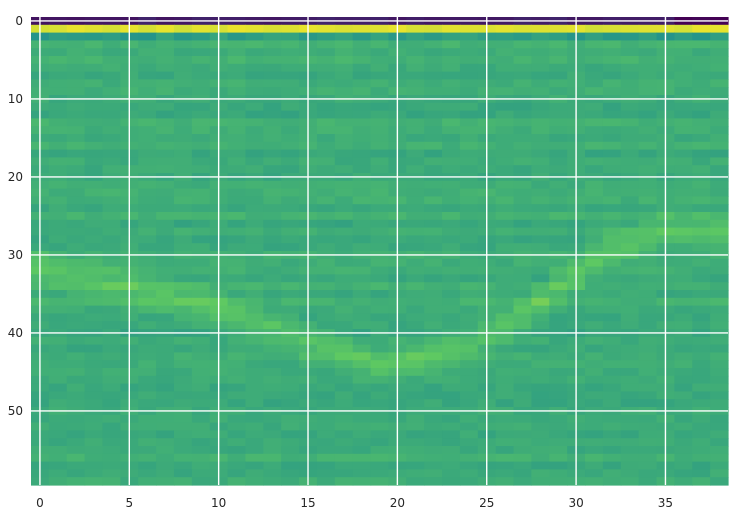  Describe the element at coordinates (665, 503) in the screenshot. I see `x-tick-label: 35` at that location.